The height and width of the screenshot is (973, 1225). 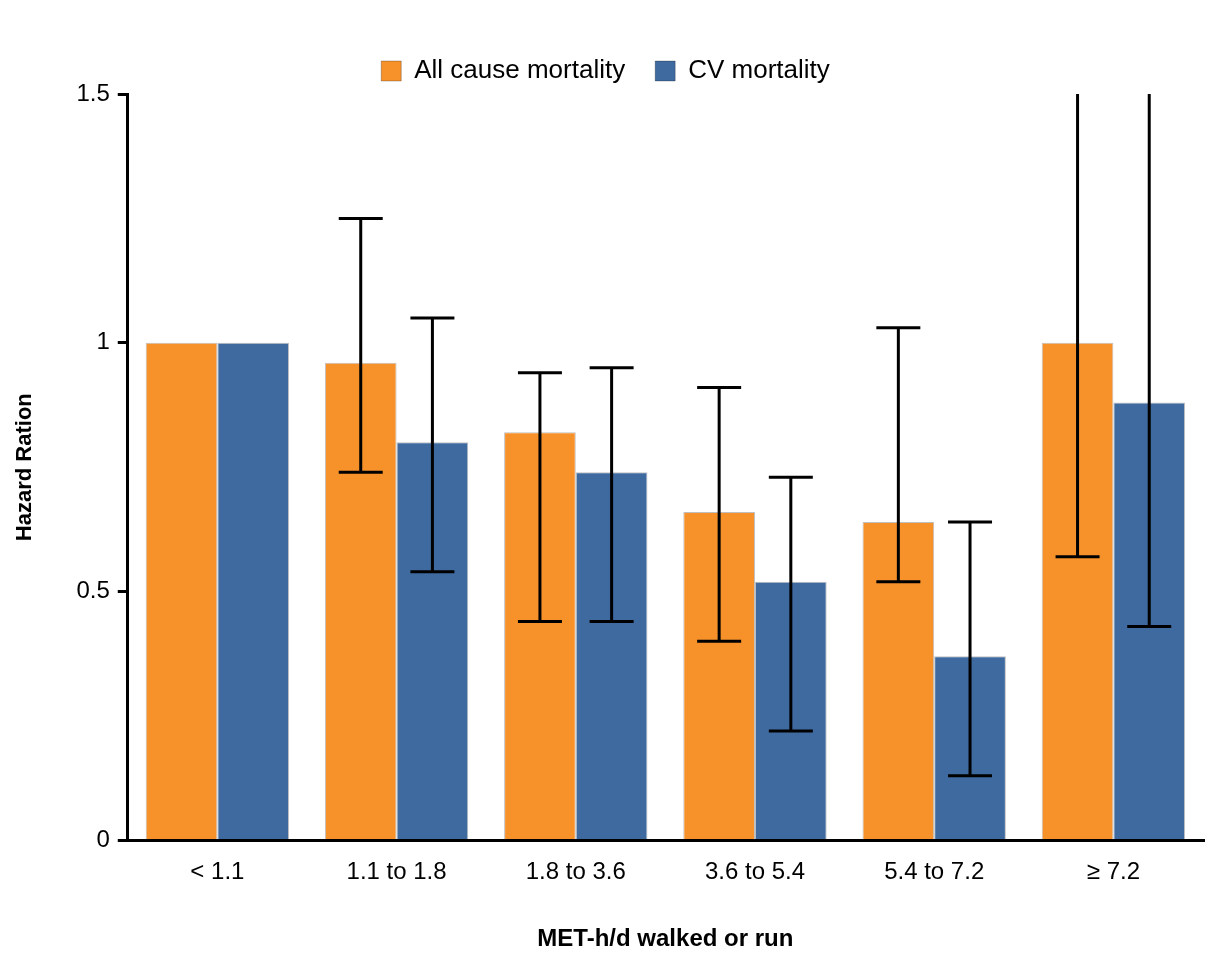 What do you see at coordinates (396, 871) in the screenshot?
I see `x-tick-label: 1.1 to 1.8` at bounding box center [396, 871].